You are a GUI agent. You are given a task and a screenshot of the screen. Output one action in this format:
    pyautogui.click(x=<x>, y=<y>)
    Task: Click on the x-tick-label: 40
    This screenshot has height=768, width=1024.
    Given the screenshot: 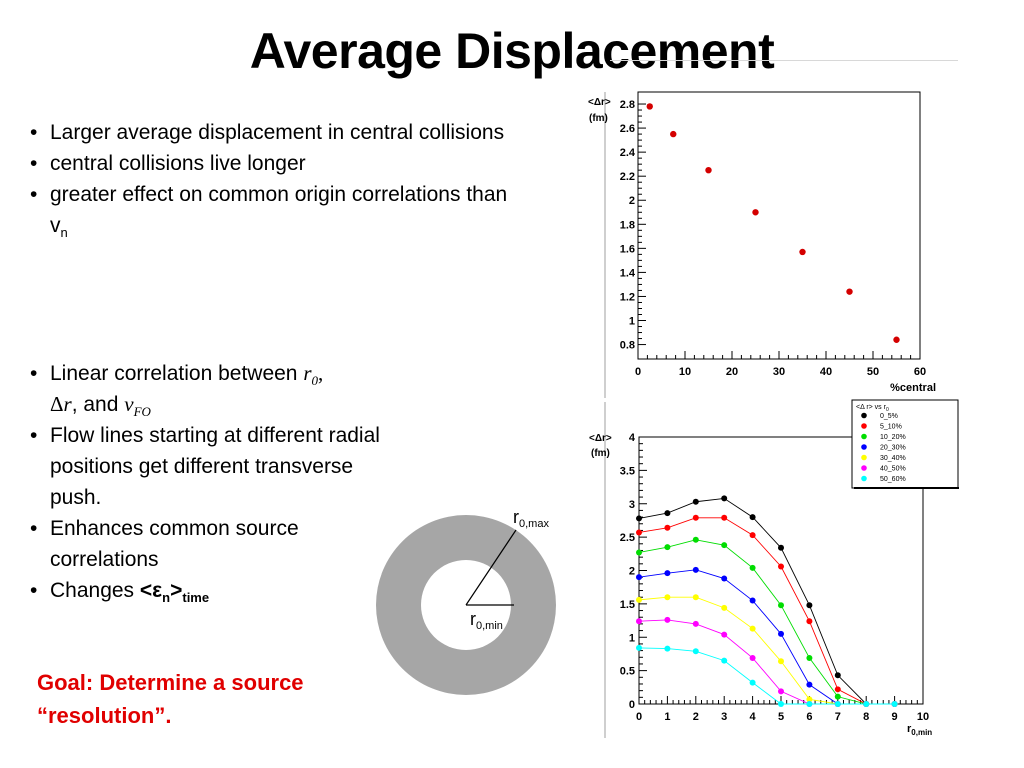 What is the action you would take?
    pyautogui.click(x=826, y=372)
    